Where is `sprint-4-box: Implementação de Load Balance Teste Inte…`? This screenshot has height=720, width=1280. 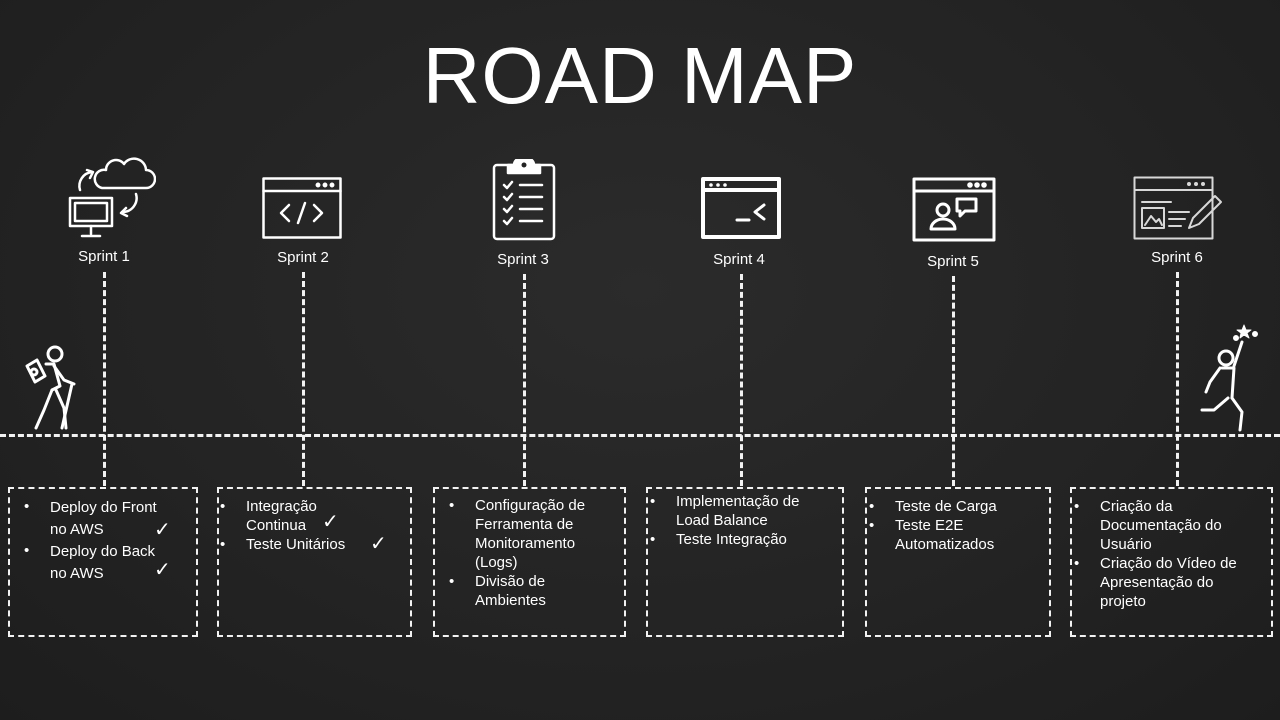 sprint-4-box: Implementação de Load Balance Teste Inte… is located at coordinates (745, 562).